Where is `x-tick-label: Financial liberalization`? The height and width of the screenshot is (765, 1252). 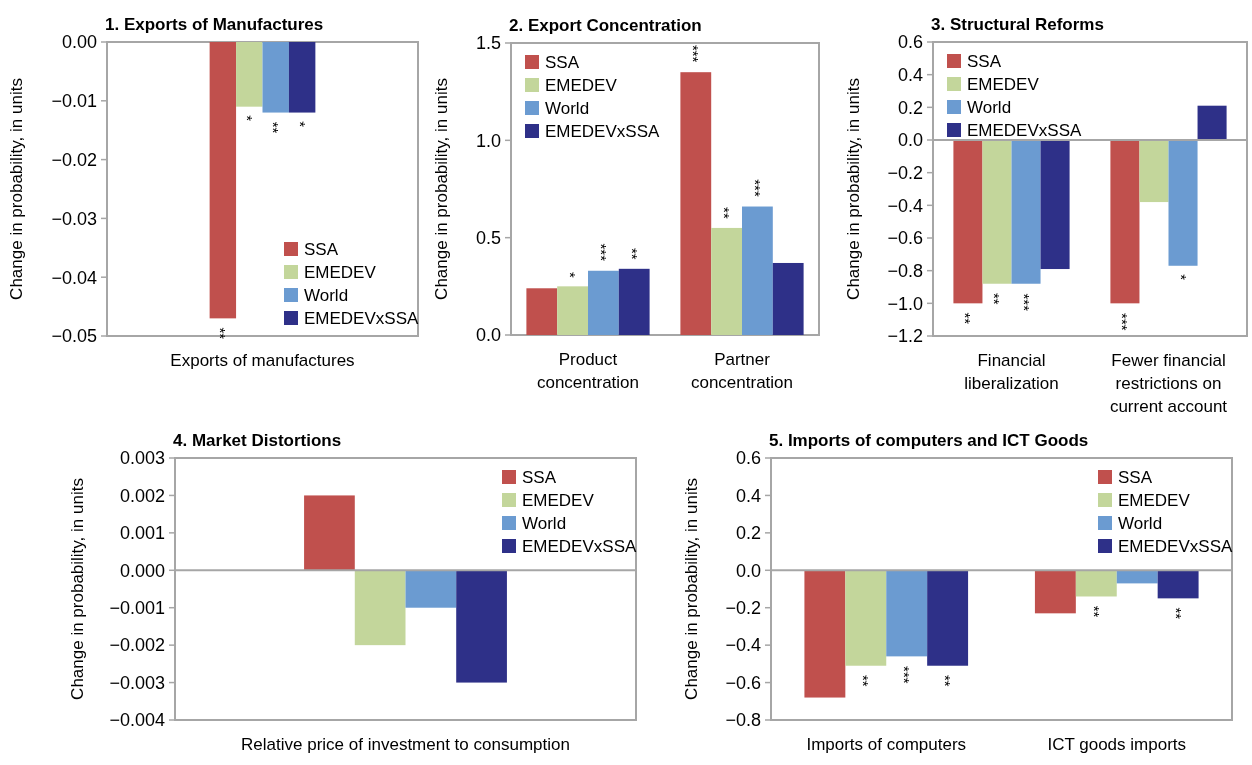 x-tick-label: Financial liberalization is located at coordinates (1011, 372).